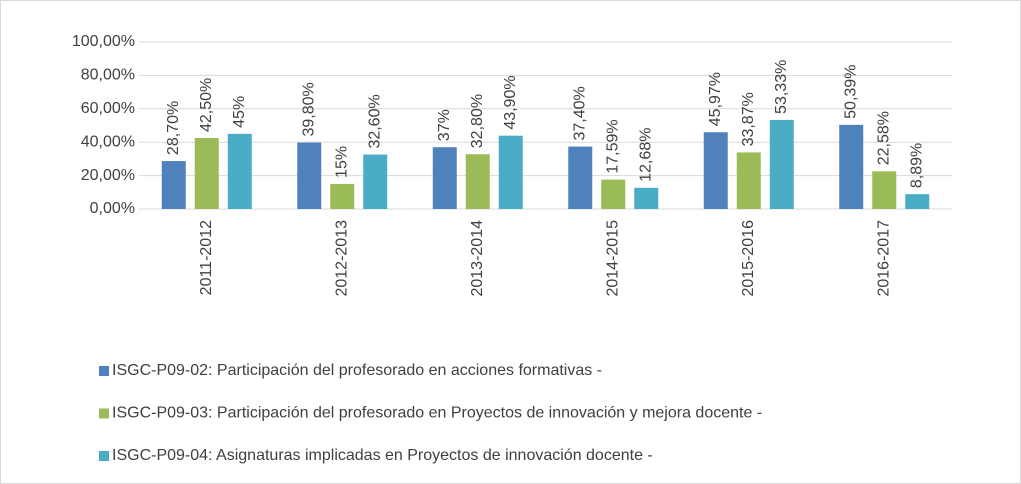 The height and width of the screenshot is (484, 1021). What do you see at coordinates (239, 112) in the screenshot?
I see `data-label: 45%` at bounding box center [239, 112].